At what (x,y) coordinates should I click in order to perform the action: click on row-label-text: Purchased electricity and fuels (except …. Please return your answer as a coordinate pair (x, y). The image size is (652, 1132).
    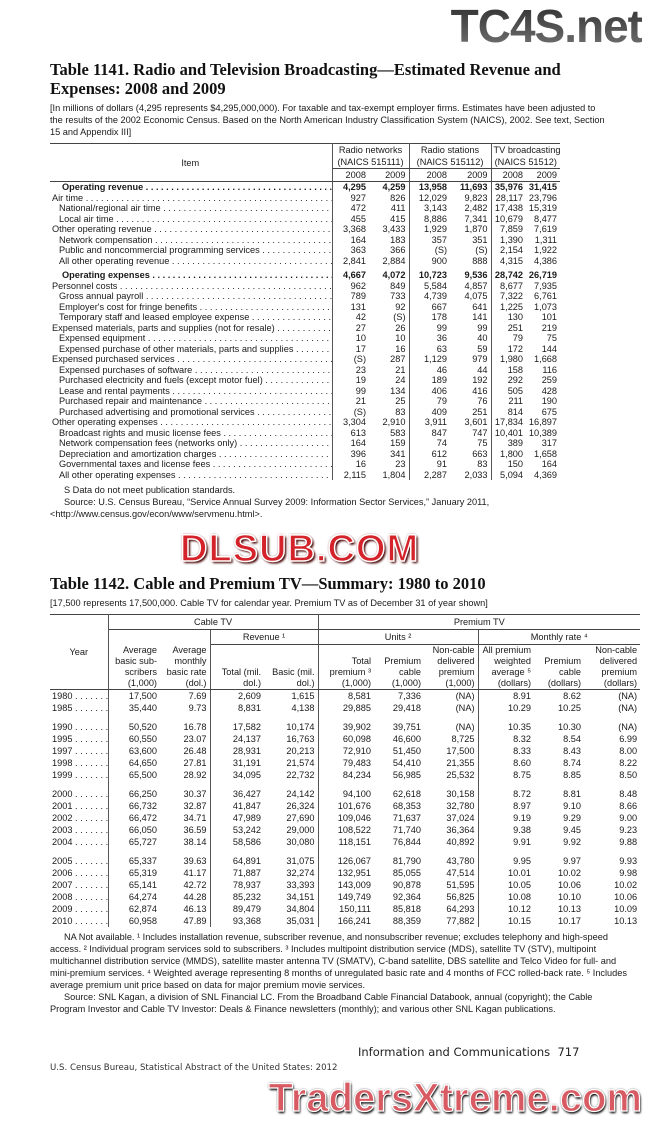
    Looking at the image, I should click on (195, 380).